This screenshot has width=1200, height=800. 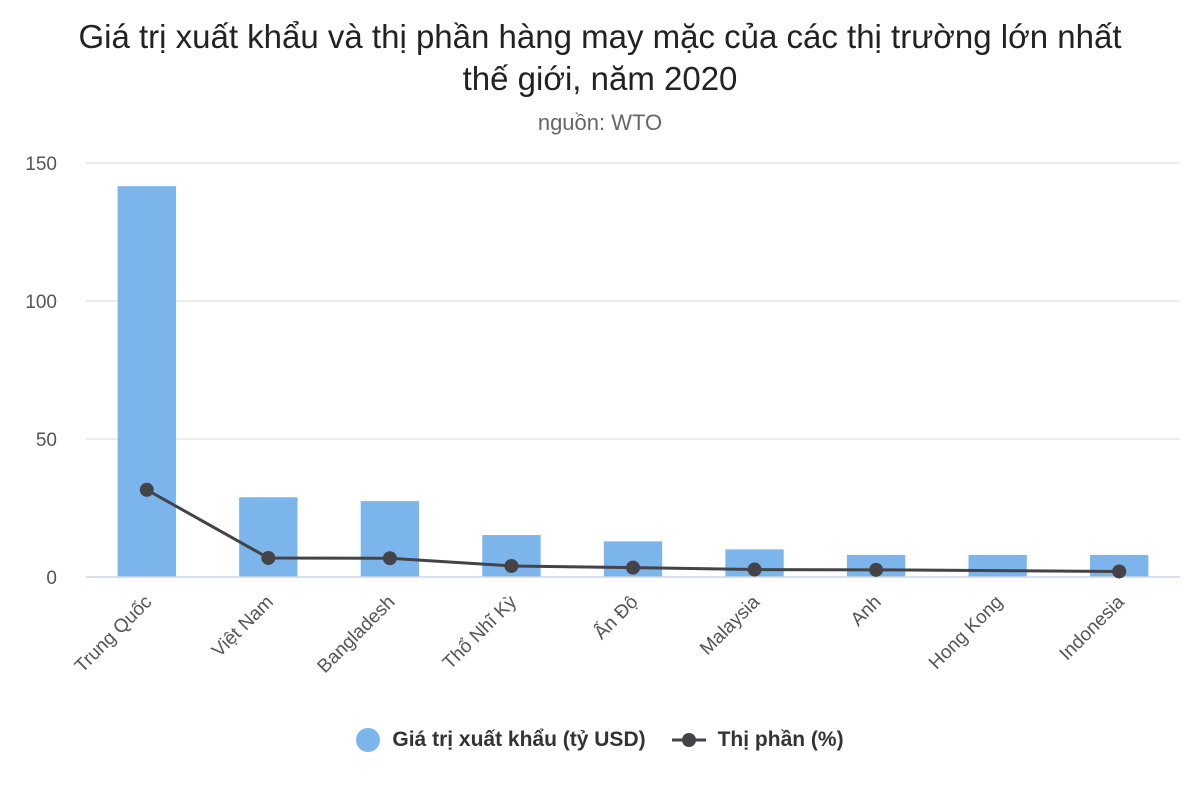 I want to click on x-tick-label: Thổ Nhĩ Kỳ, so click(x=480, y=632).